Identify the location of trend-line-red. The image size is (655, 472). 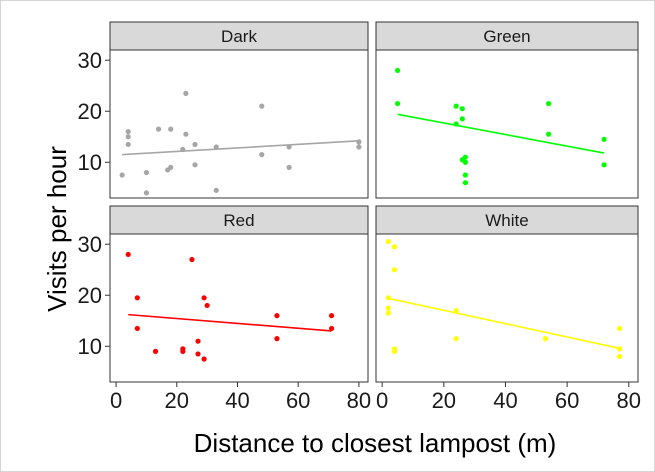
(230, 322).